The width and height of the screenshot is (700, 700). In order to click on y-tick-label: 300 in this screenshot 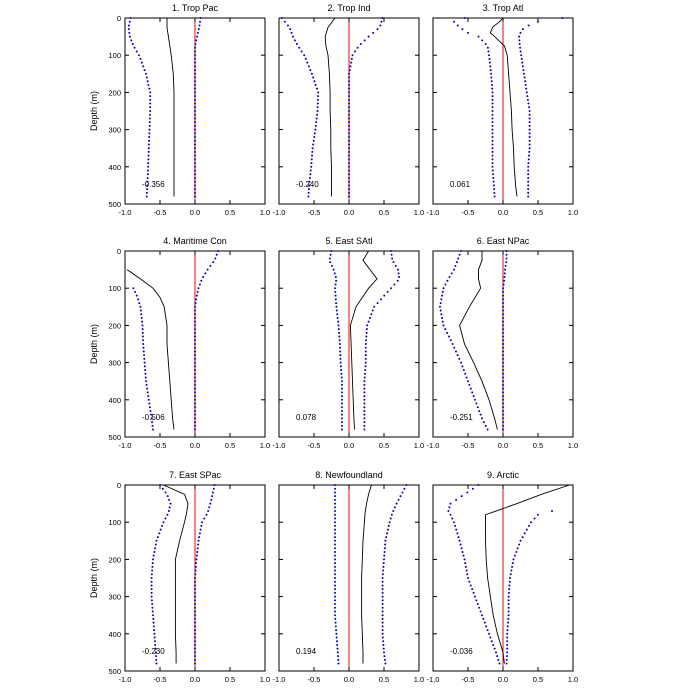, I will do `click(114, 597)`.